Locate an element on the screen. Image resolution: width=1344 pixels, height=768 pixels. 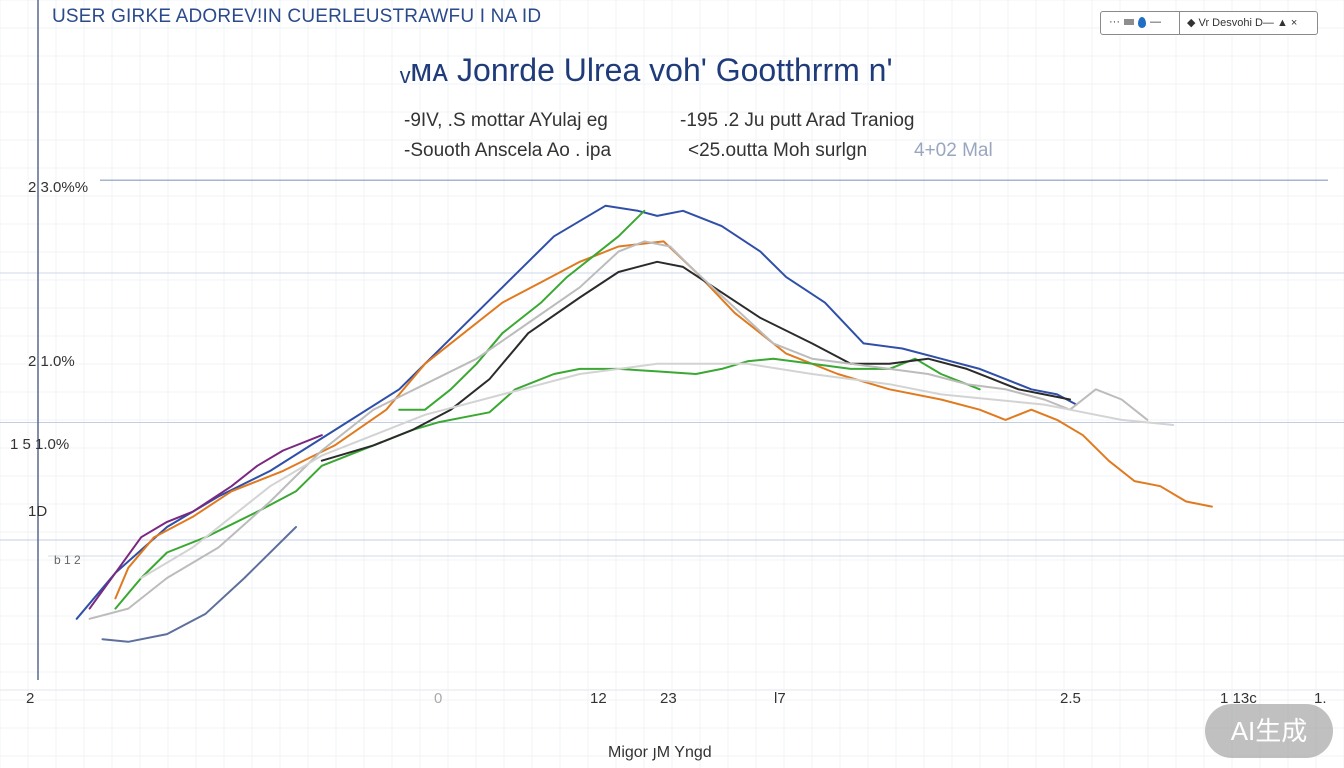
legend-entry-3: -Souoth Anscela Ao . ipa is located at coordinates (508, 150).